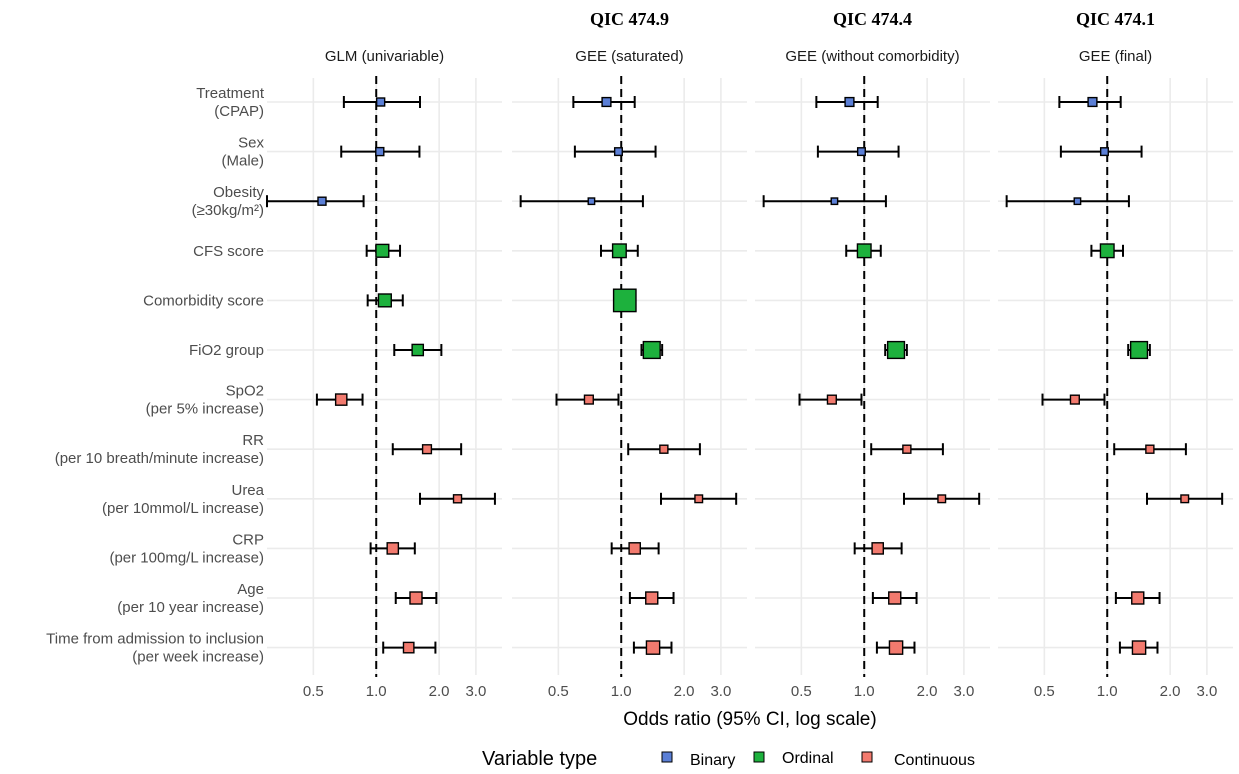 This screenshot has width=1239, height=774. Describe the element at coordinates (228, 251) in the screenshot. I see `y-label-3-line-0: CFS score` at that location.